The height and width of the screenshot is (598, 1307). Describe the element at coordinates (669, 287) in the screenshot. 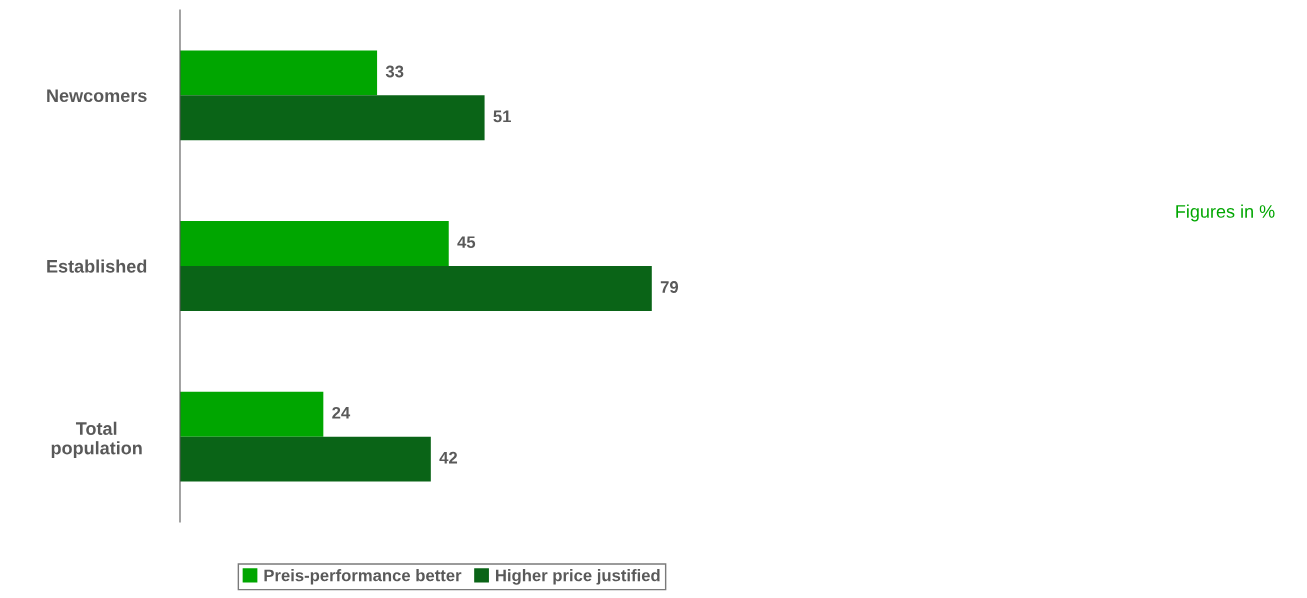

I see `data-label: 79` at that location.